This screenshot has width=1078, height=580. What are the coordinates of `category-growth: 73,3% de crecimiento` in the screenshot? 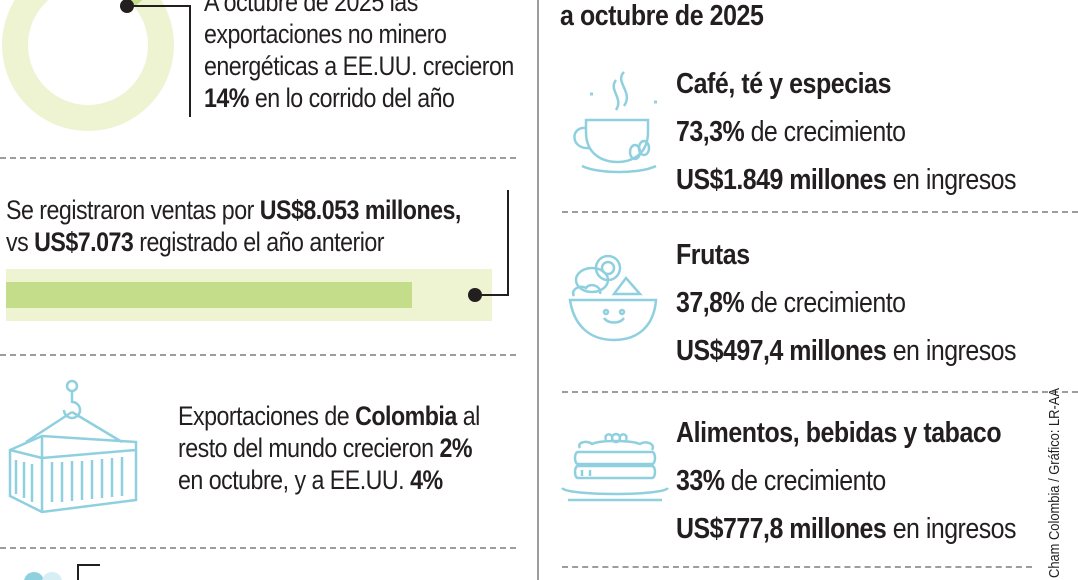 It's located at (791, 132).